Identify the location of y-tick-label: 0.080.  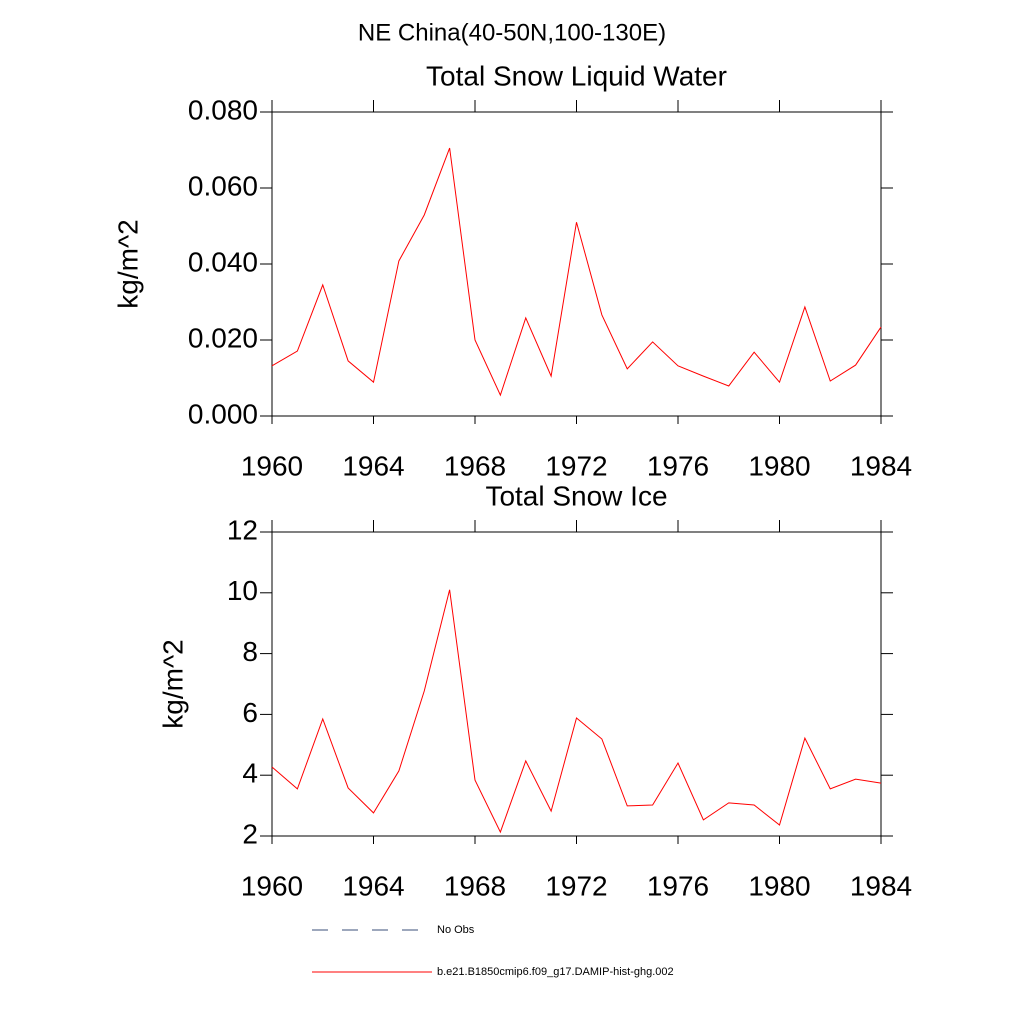
(223, 109).